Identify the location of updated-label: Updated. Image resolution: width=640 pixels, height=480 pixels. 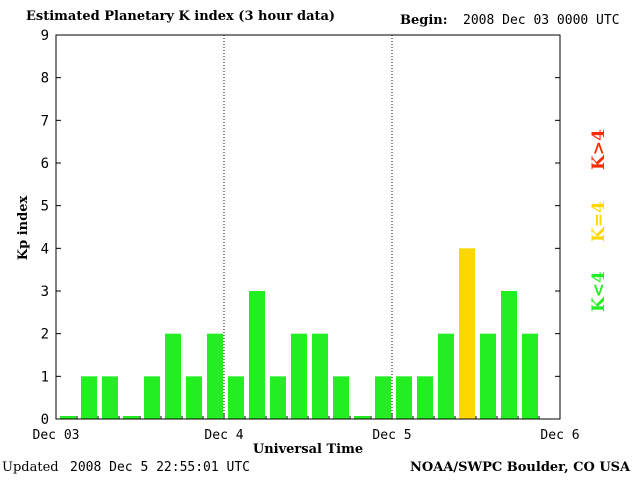
(30, 467).